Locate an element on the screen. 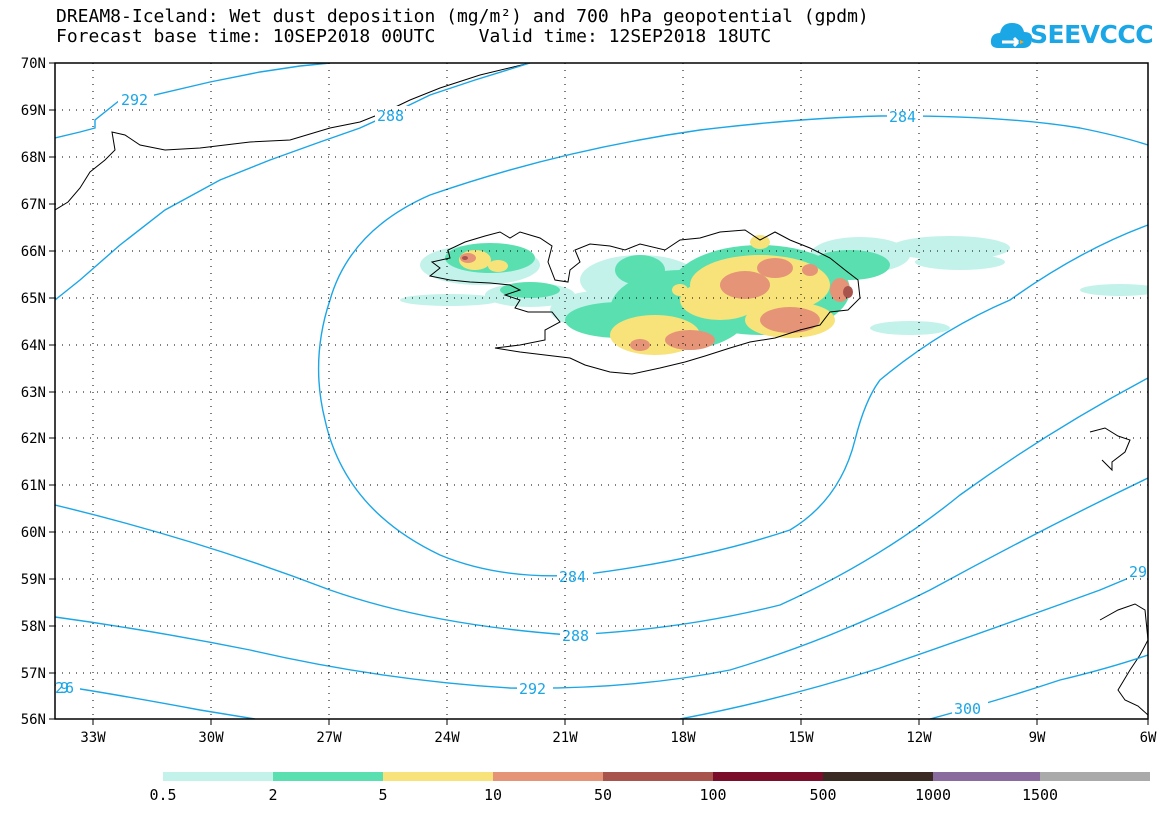  colorbar: 0.5 2 5 10 50 100 500 1000 1500 is located at coordinates (649, 788).